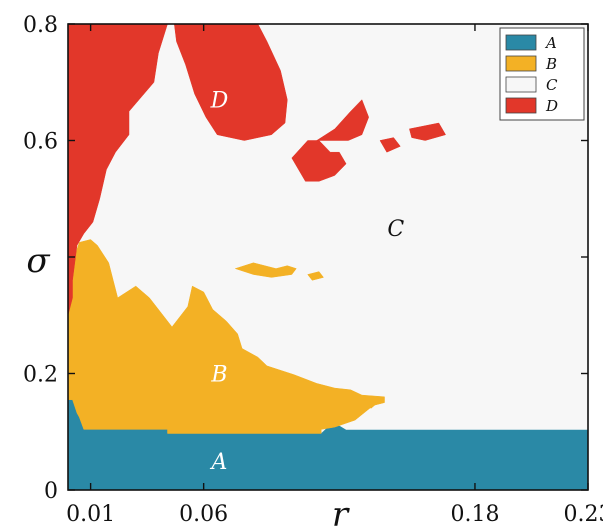 The height and width of the screenshot is (531, 603). Describe the element at coordinates (90, 514) in the screenshot. I see `x-tick-label-0: 0.01` at that location.